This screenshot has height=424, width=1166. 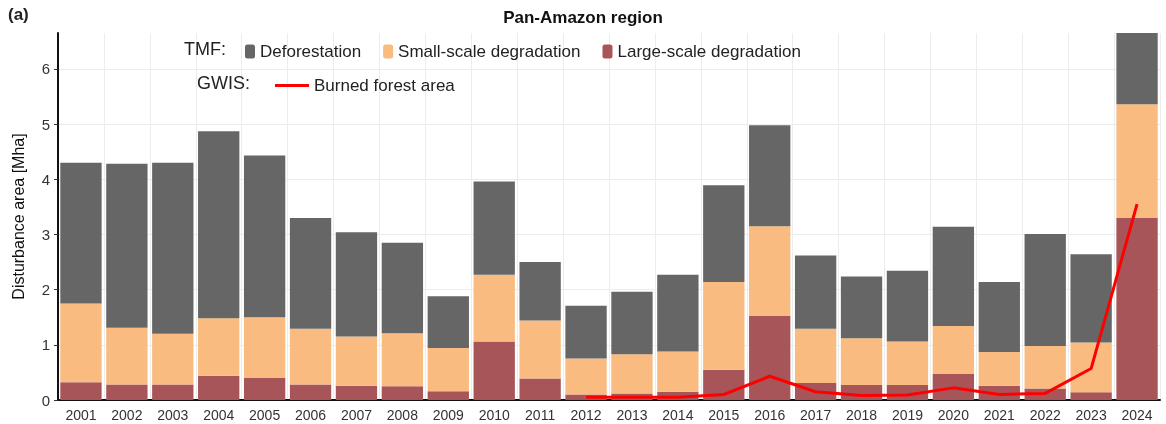 What do you see at coordinates (1137, 415) in the screenshot?
I see `x-tick-label: 2024` at bounding box center [1137, 415].